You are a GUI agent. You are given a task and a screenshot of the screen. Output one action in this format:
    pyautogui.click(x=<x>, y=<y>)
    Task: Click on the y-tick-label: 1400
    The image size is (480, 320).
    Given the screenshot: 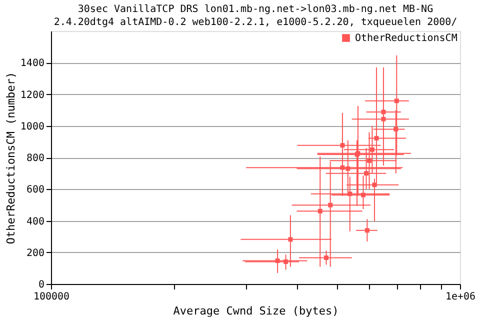 What is the action you would take?
    pyautogui.click(x=32, y=64)
    